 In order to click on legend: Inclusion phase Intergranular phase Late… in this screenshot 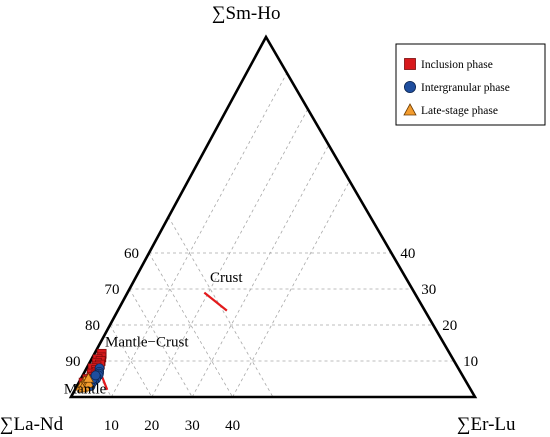, I will do `click(470, 84)`.